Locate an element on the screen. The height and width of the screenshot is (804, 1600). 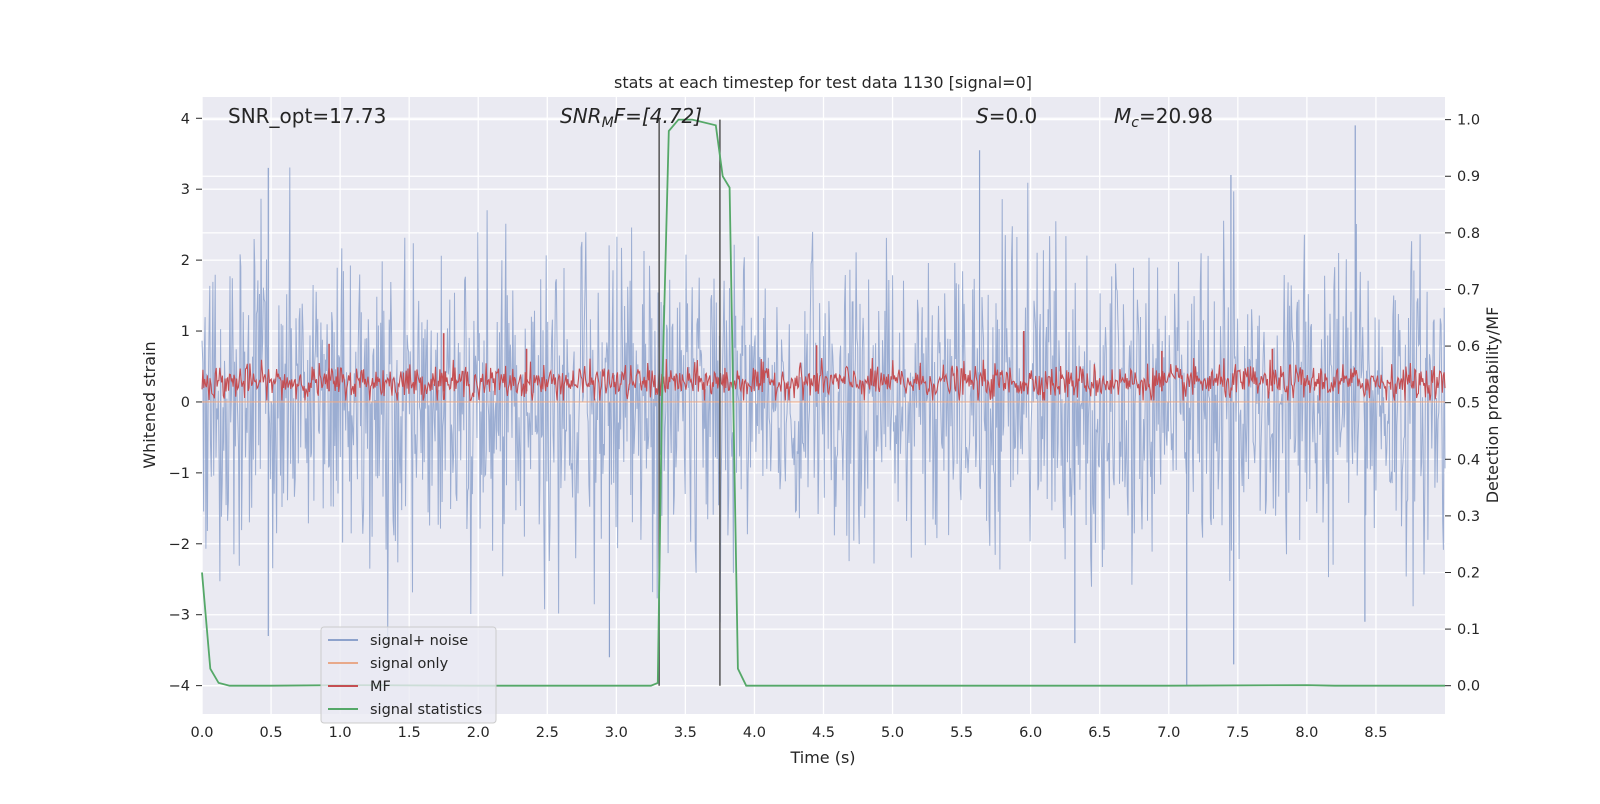
s-annotation: S=0.0 is located at coordinates (1006, 116).